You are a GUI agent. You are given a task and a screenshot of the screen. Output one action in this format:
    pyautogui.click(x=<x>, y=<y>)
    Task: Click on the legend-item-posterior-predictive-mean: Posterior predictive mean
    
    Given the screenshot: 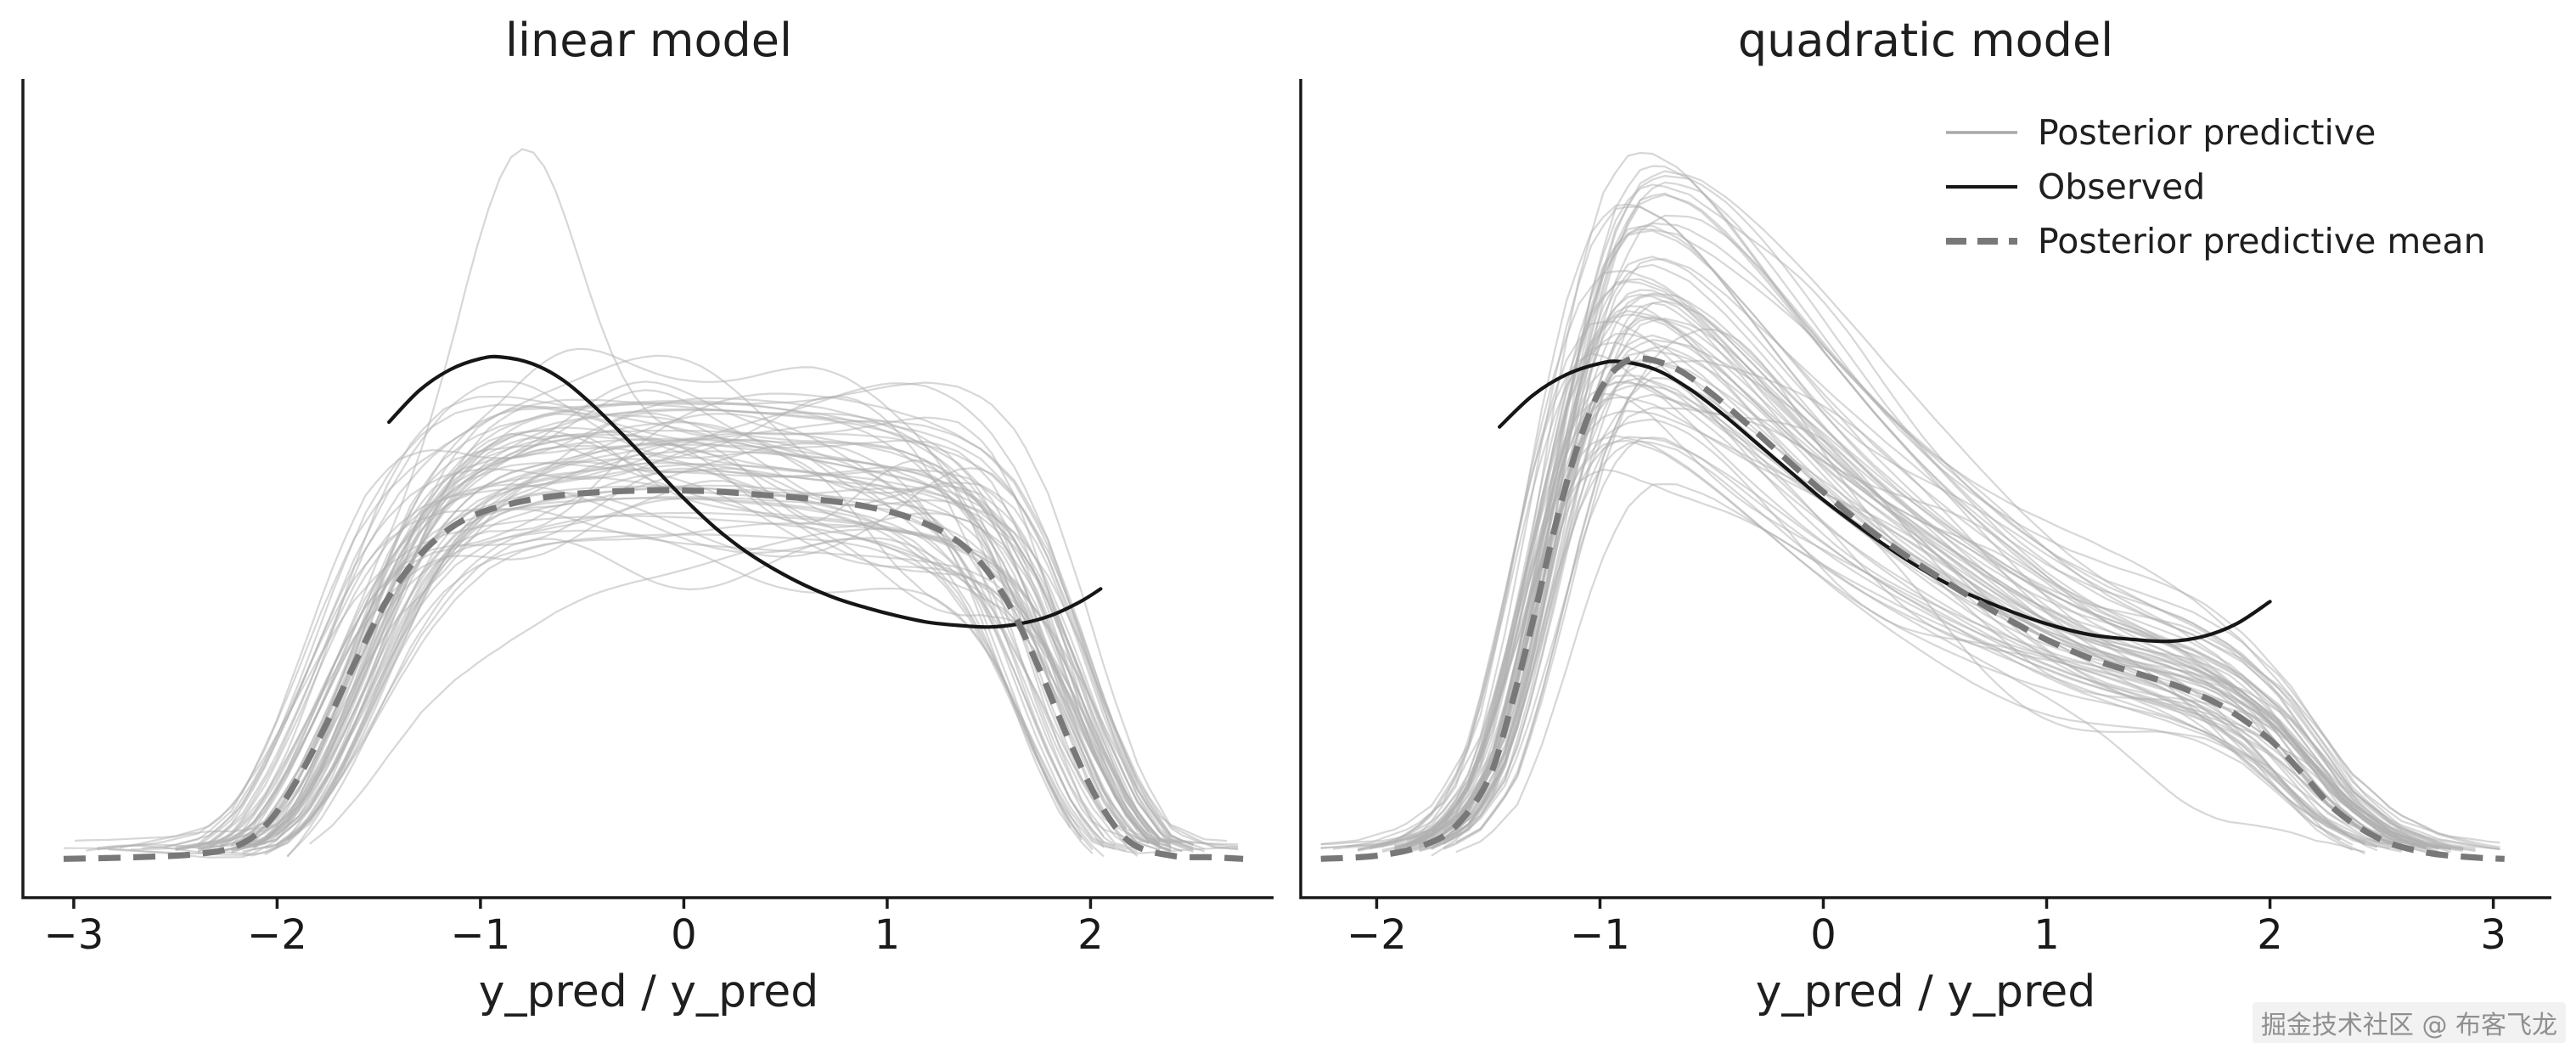 What is the action you would take?
    pyautogui.click(x=2215, y=241)
    